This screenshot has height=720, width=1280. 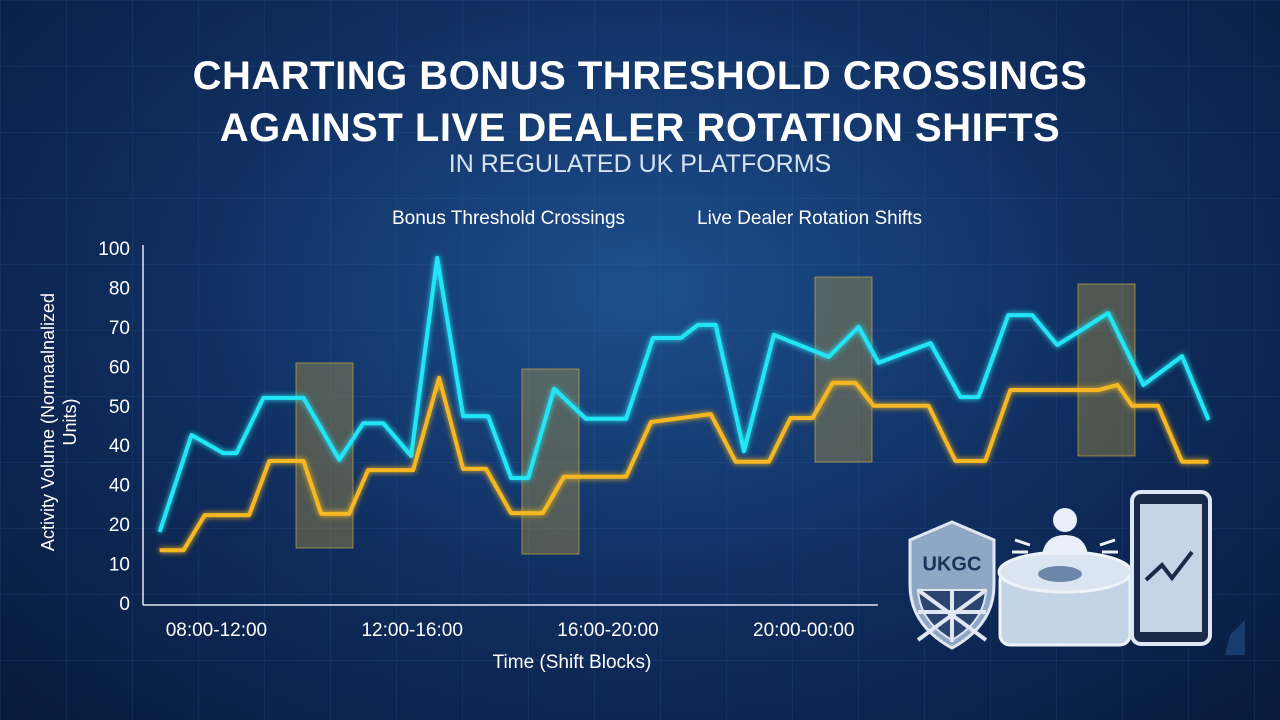 I want to click on y-tick-label: 50, so click(x=119, y=407).